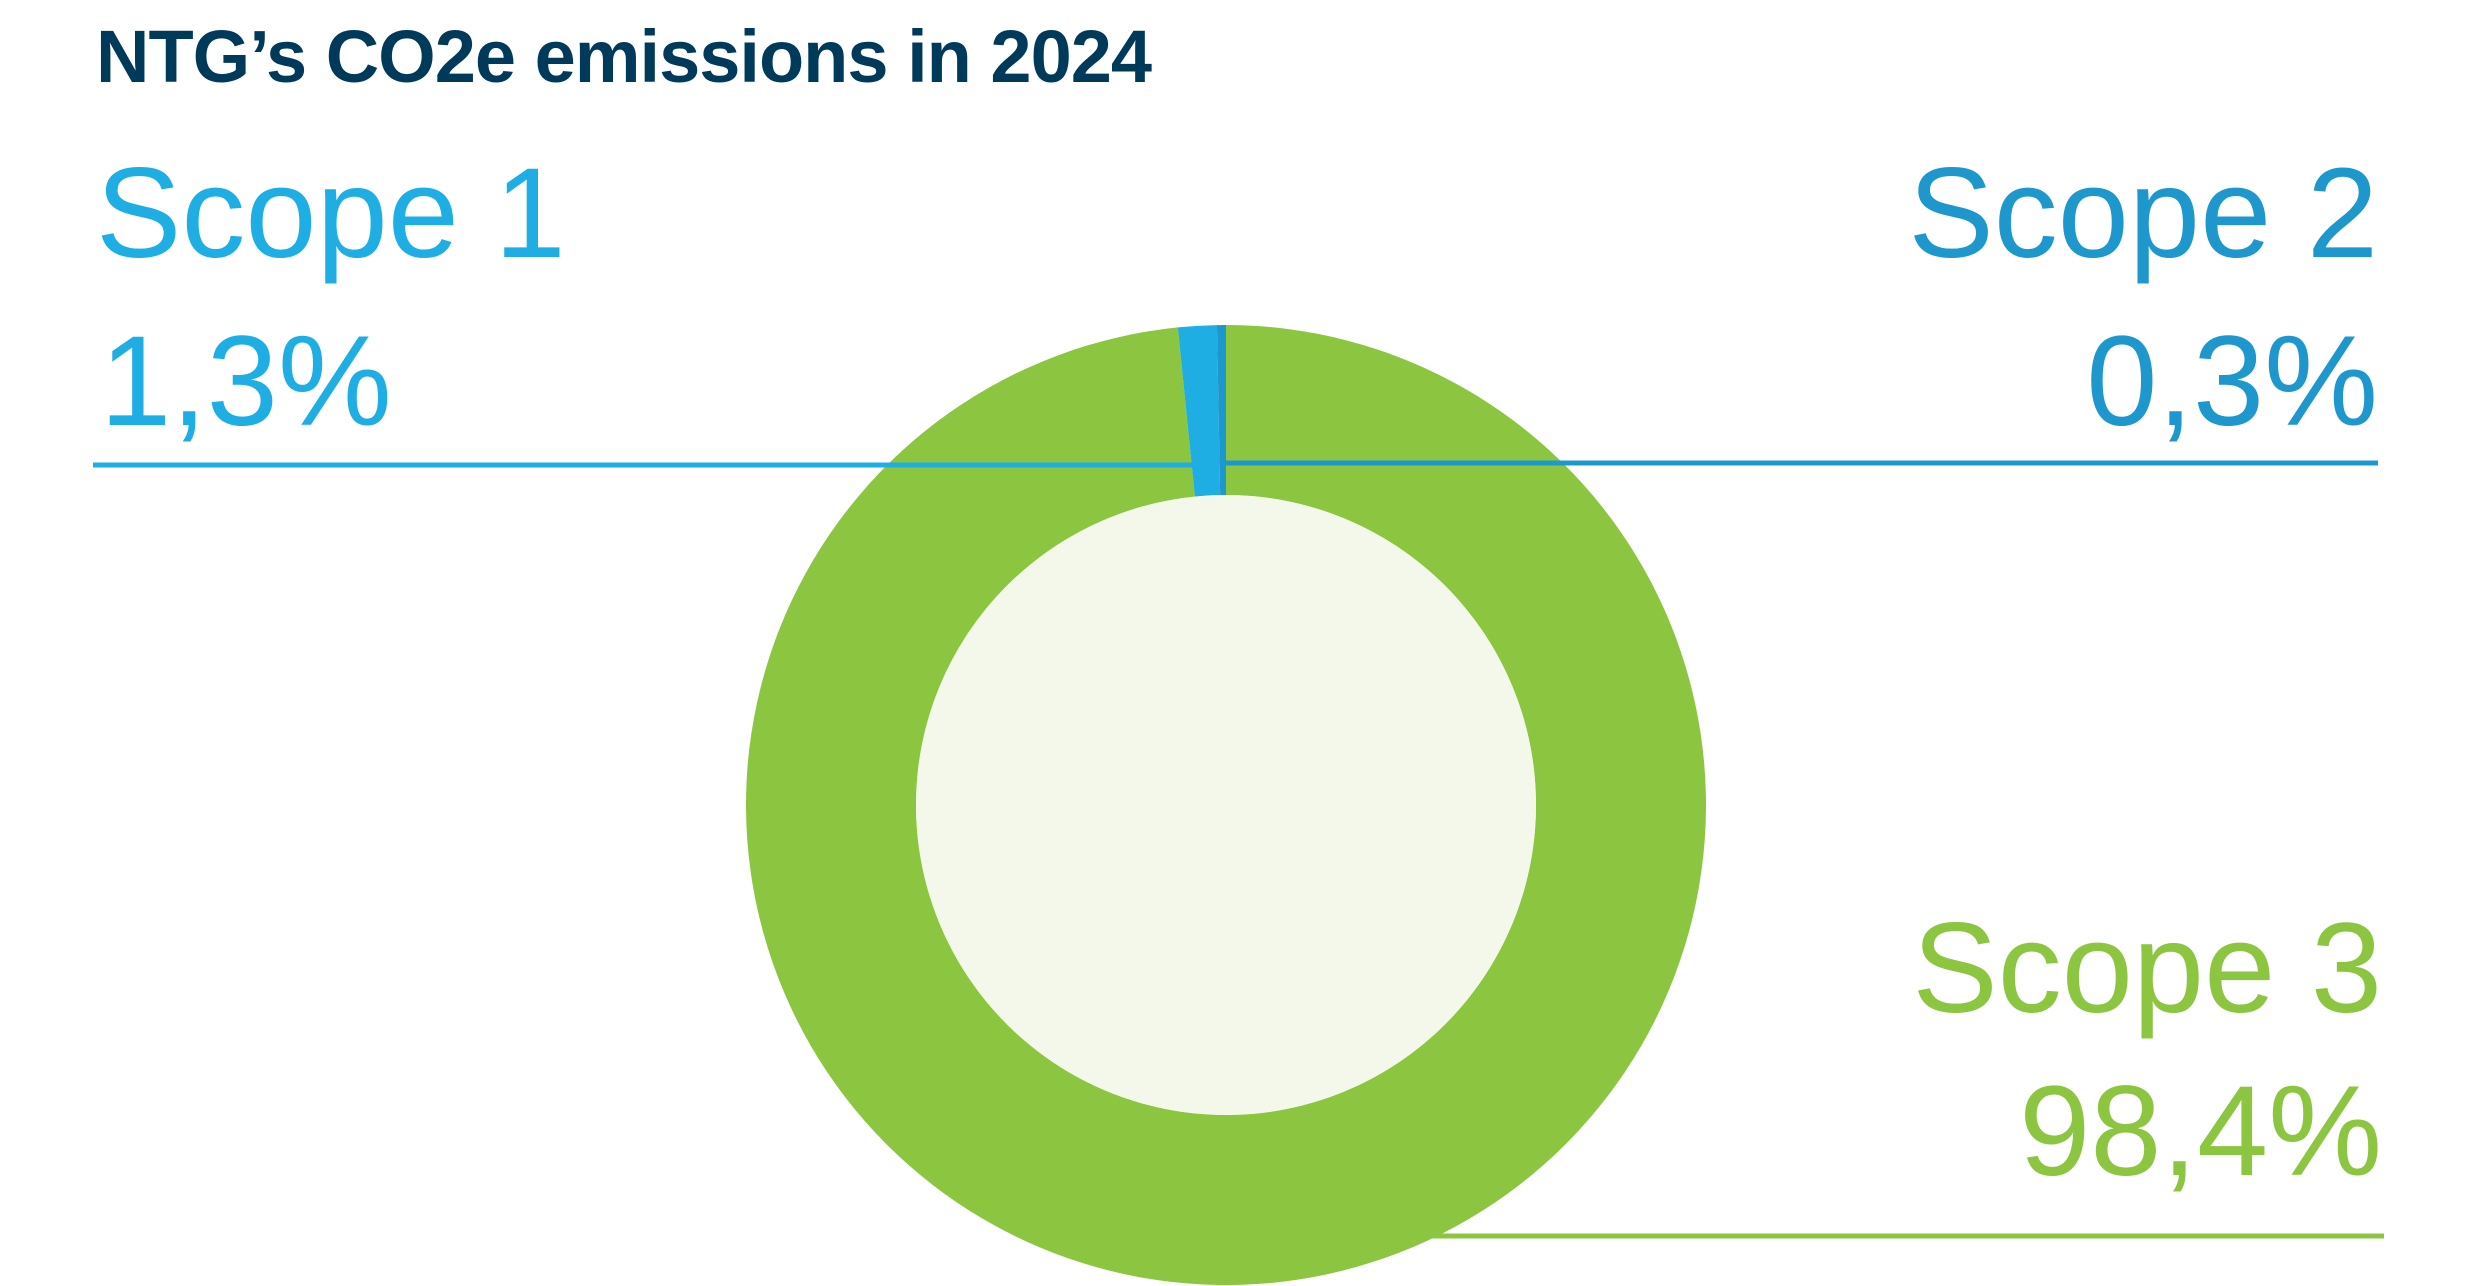 The width and height of the screenshot is (2480, 1286). What do you see at coordinates (2143, 213) in the screenshot?
I see `scope2-name: Scope 2` at bounding box center [2143, 213].